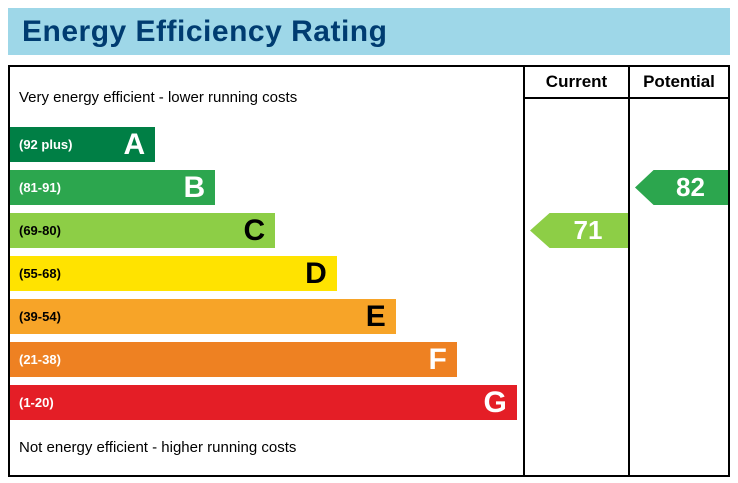  I want to click on potential-rating-value: 82, so click(690, 187).